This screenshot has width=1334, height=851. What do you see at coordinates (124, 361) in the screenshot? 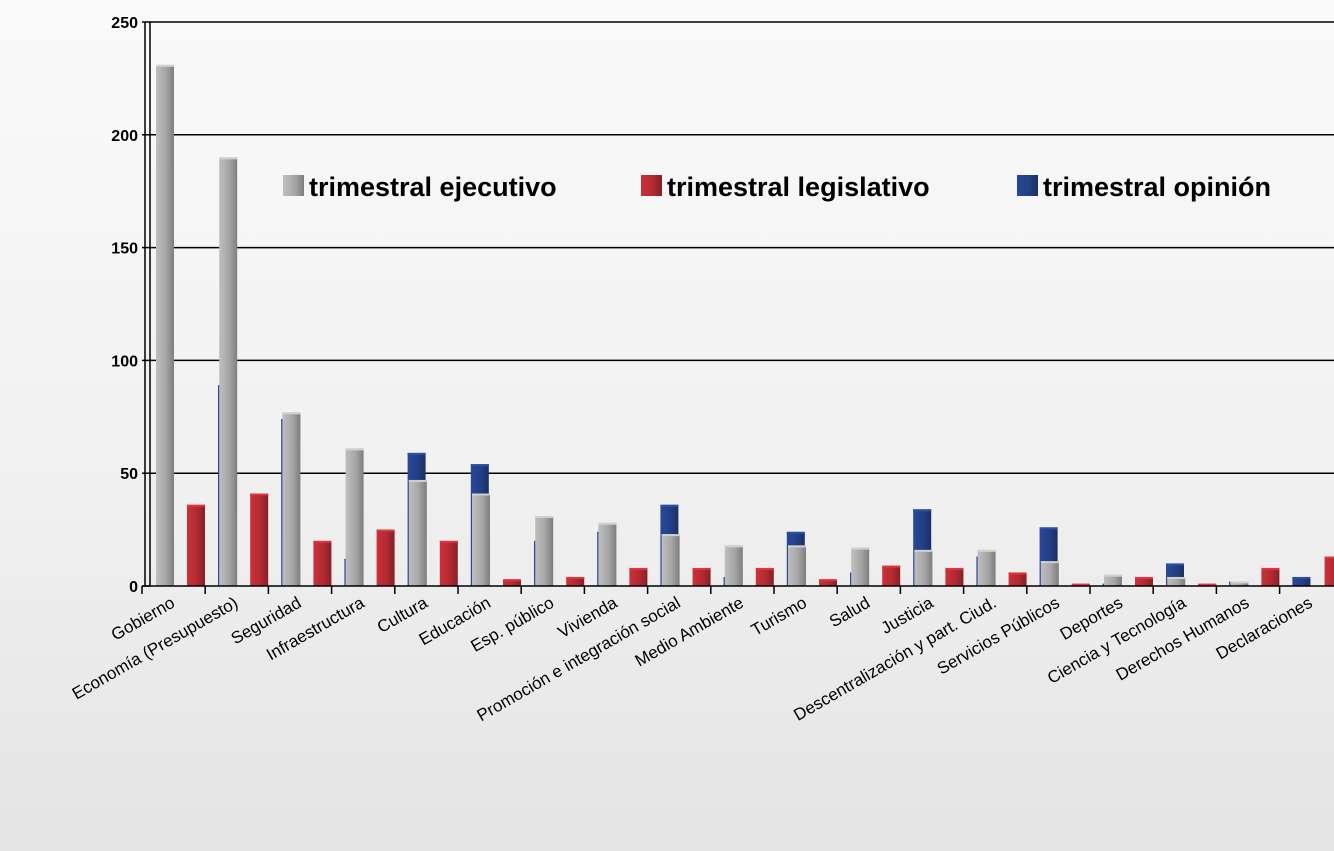
I see `y-tick-label: 100` at bounding box center [124, 361].